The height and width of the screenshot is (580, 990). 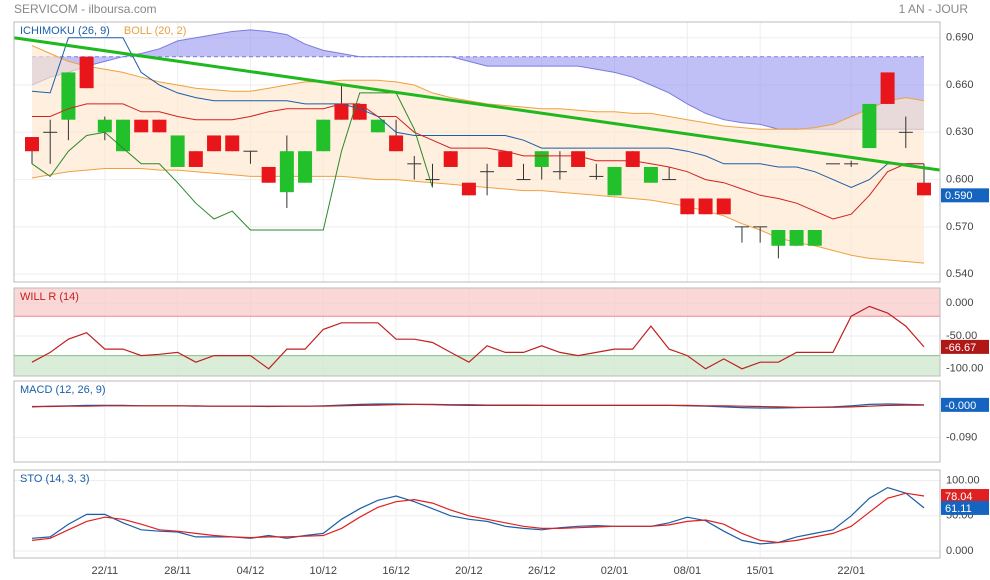 What do you see at coordinates (396, 571) in the screenshot?
I see `x-tick-label: 16/12` at bounding box center [396, 571].